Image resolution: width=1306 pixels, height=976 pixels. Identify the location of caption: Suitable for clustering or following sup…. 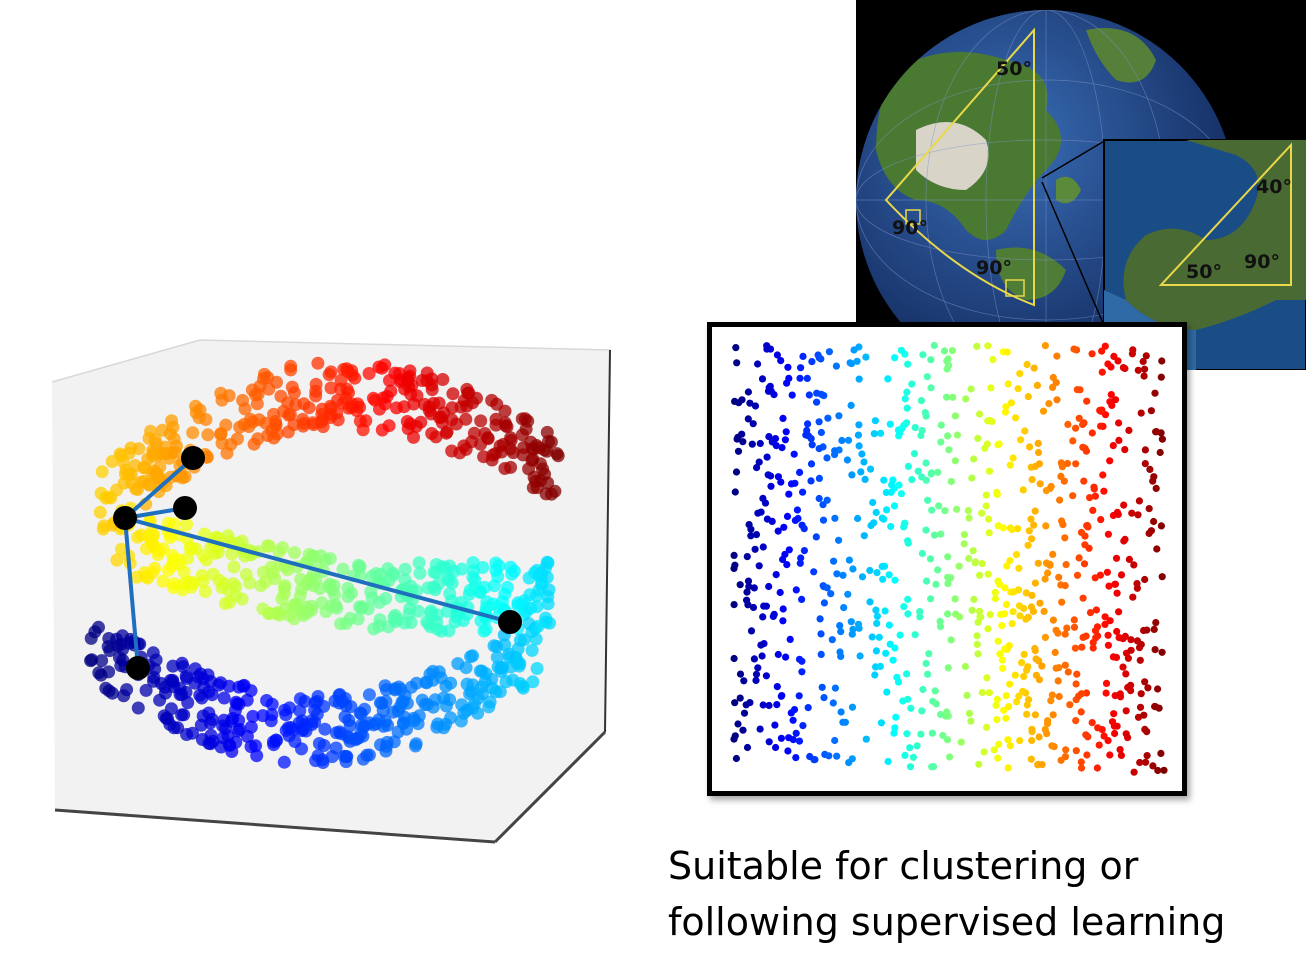
(983, 894).